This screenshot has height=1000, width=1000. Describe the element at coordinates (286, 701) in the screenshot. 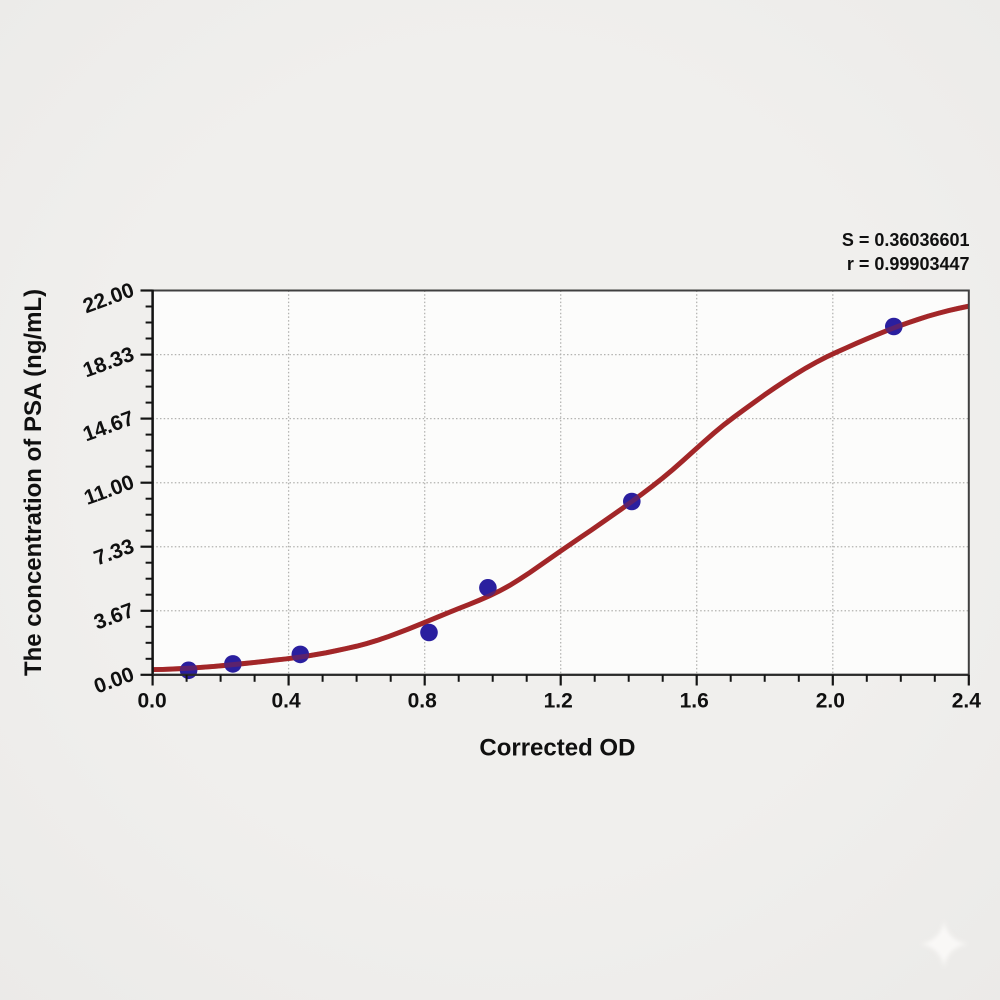

I see `svg-text: 0.4` at that location.